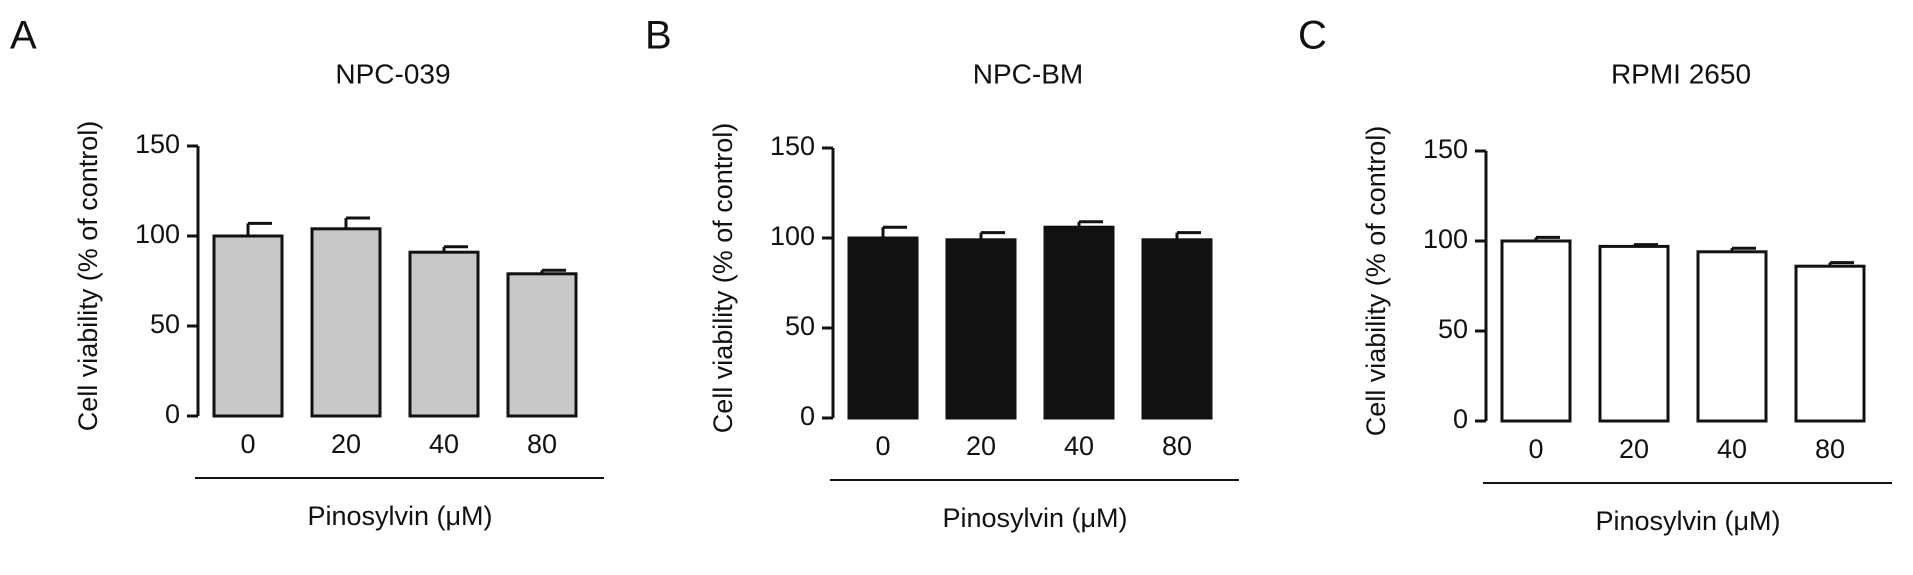  Describe the element at coordinates (1312, 36) in the screenshot. I see `panel-label: C` at that location.